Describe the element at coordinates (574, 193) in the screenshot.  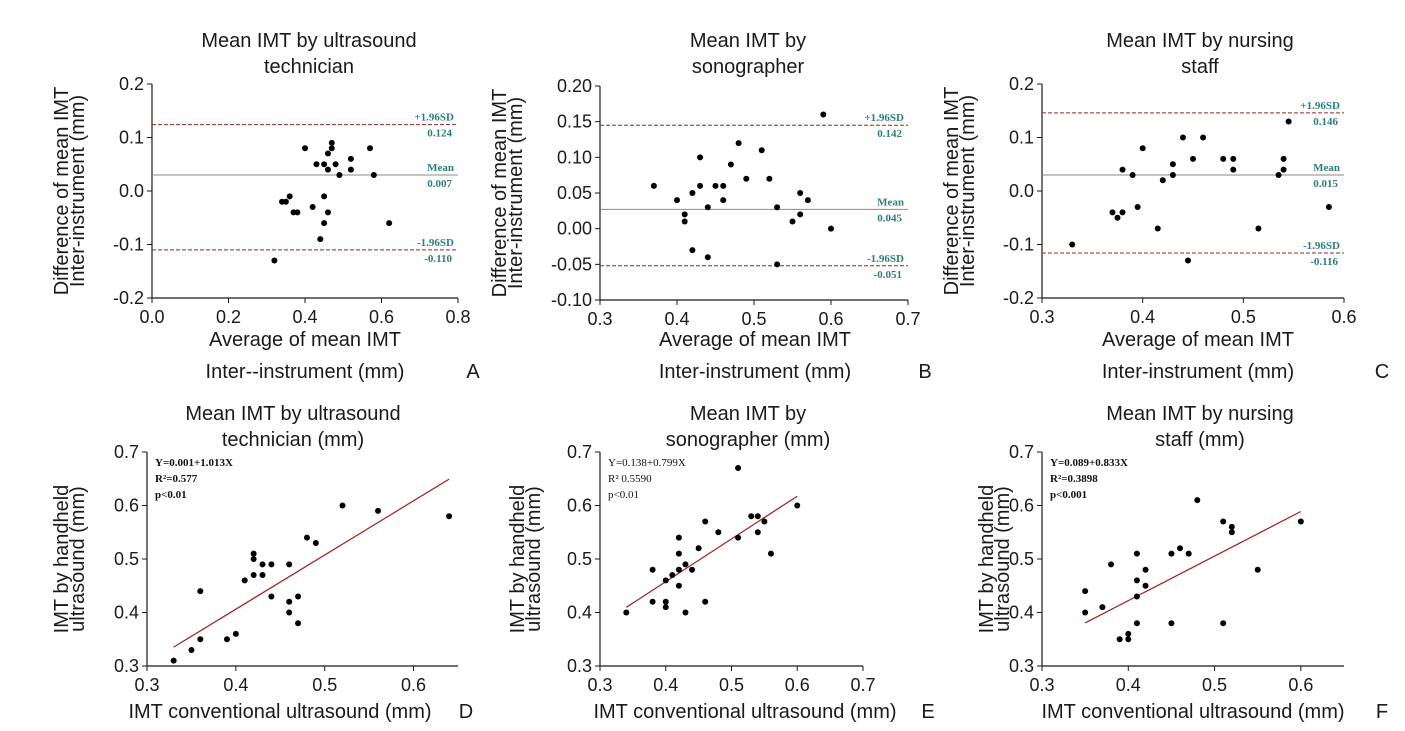
I see `y-tick-label: 0.05` at that location.